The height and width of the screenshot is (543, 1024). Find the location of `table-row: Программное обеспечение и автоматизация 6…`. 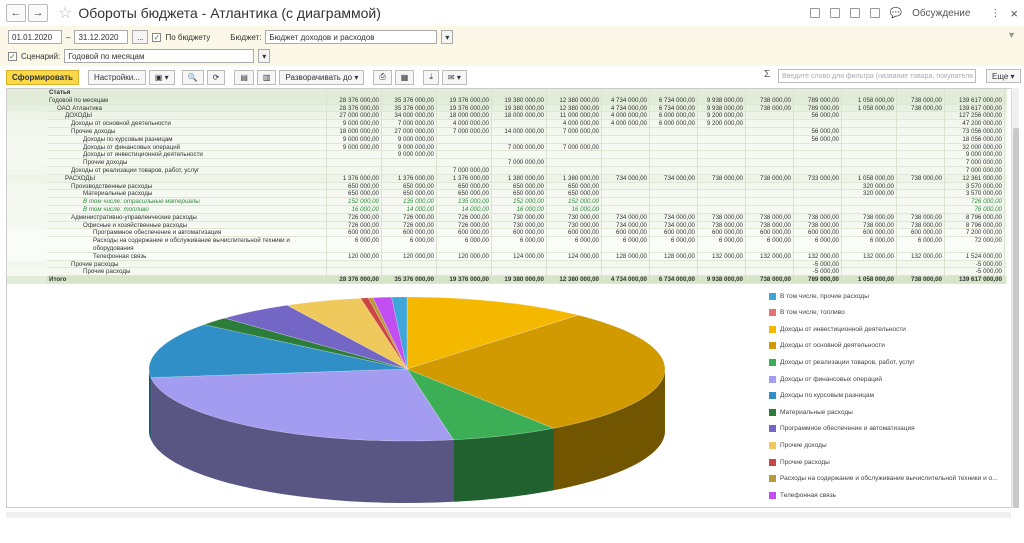

table-row: Программное обеспечение и автоматизация 6… is located at coordinates (507, 233).